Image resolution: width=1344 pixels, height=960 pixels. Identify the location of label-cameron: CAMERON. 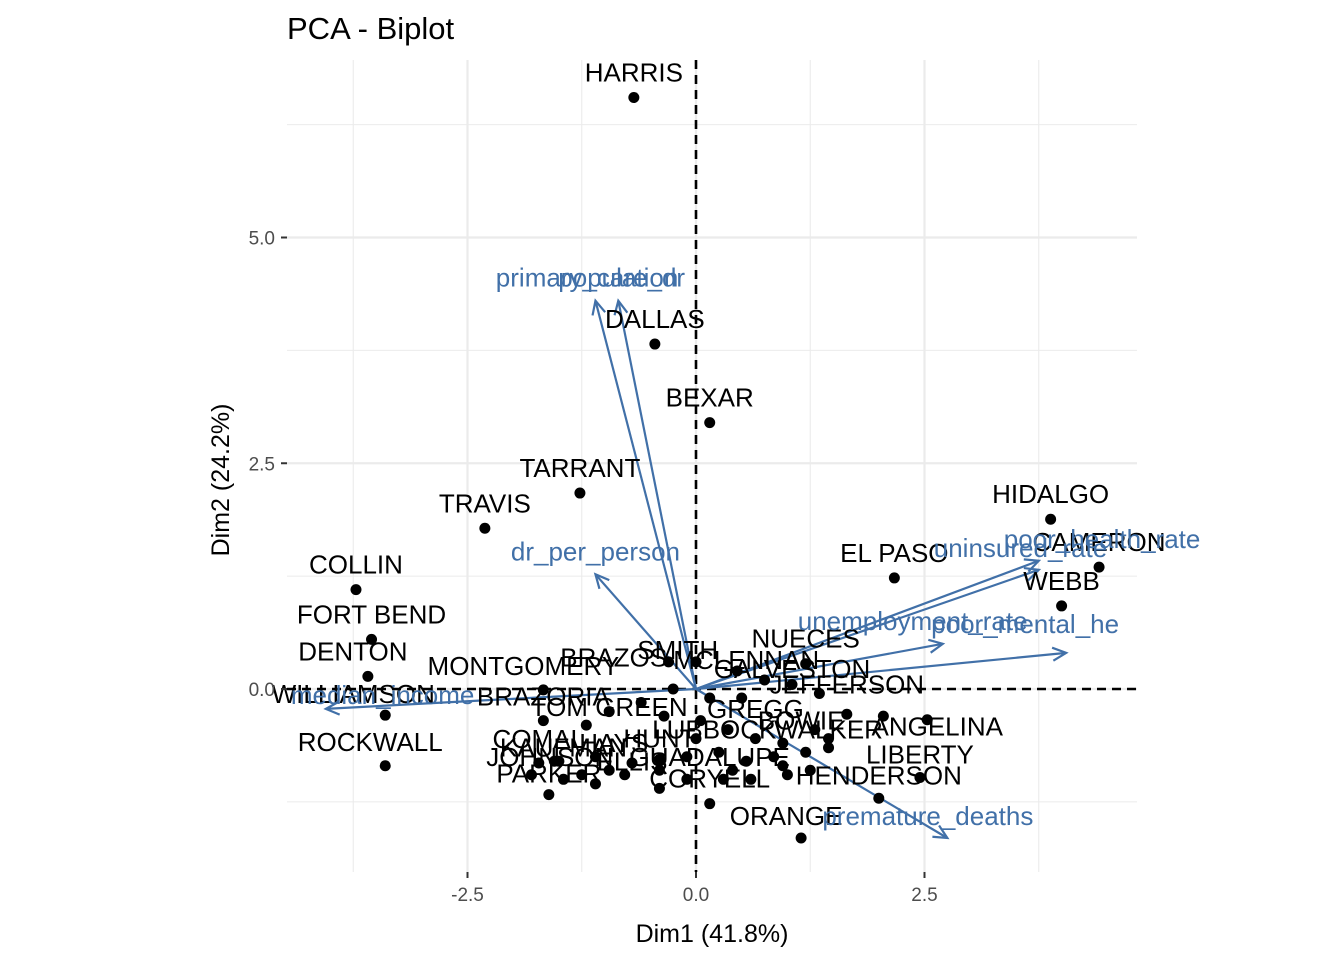
(1099, 542).